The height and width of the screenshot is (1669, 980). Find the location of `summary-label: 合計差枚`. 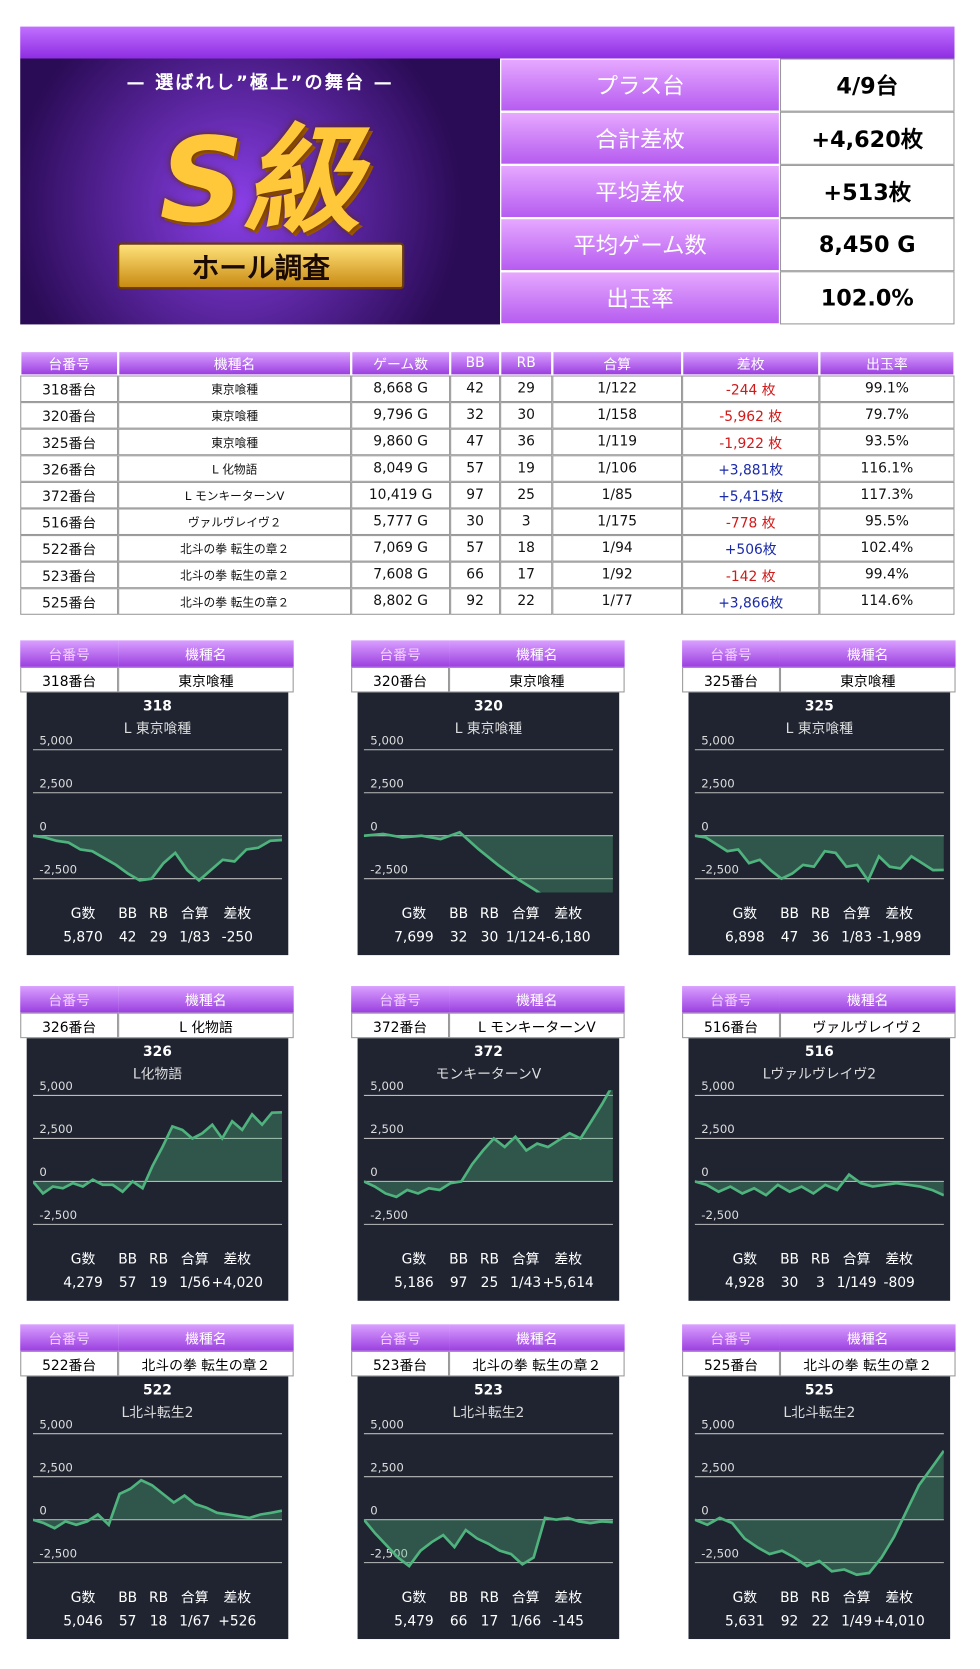

summary-label: 合計差枚 is located at coordinates (640, 138).